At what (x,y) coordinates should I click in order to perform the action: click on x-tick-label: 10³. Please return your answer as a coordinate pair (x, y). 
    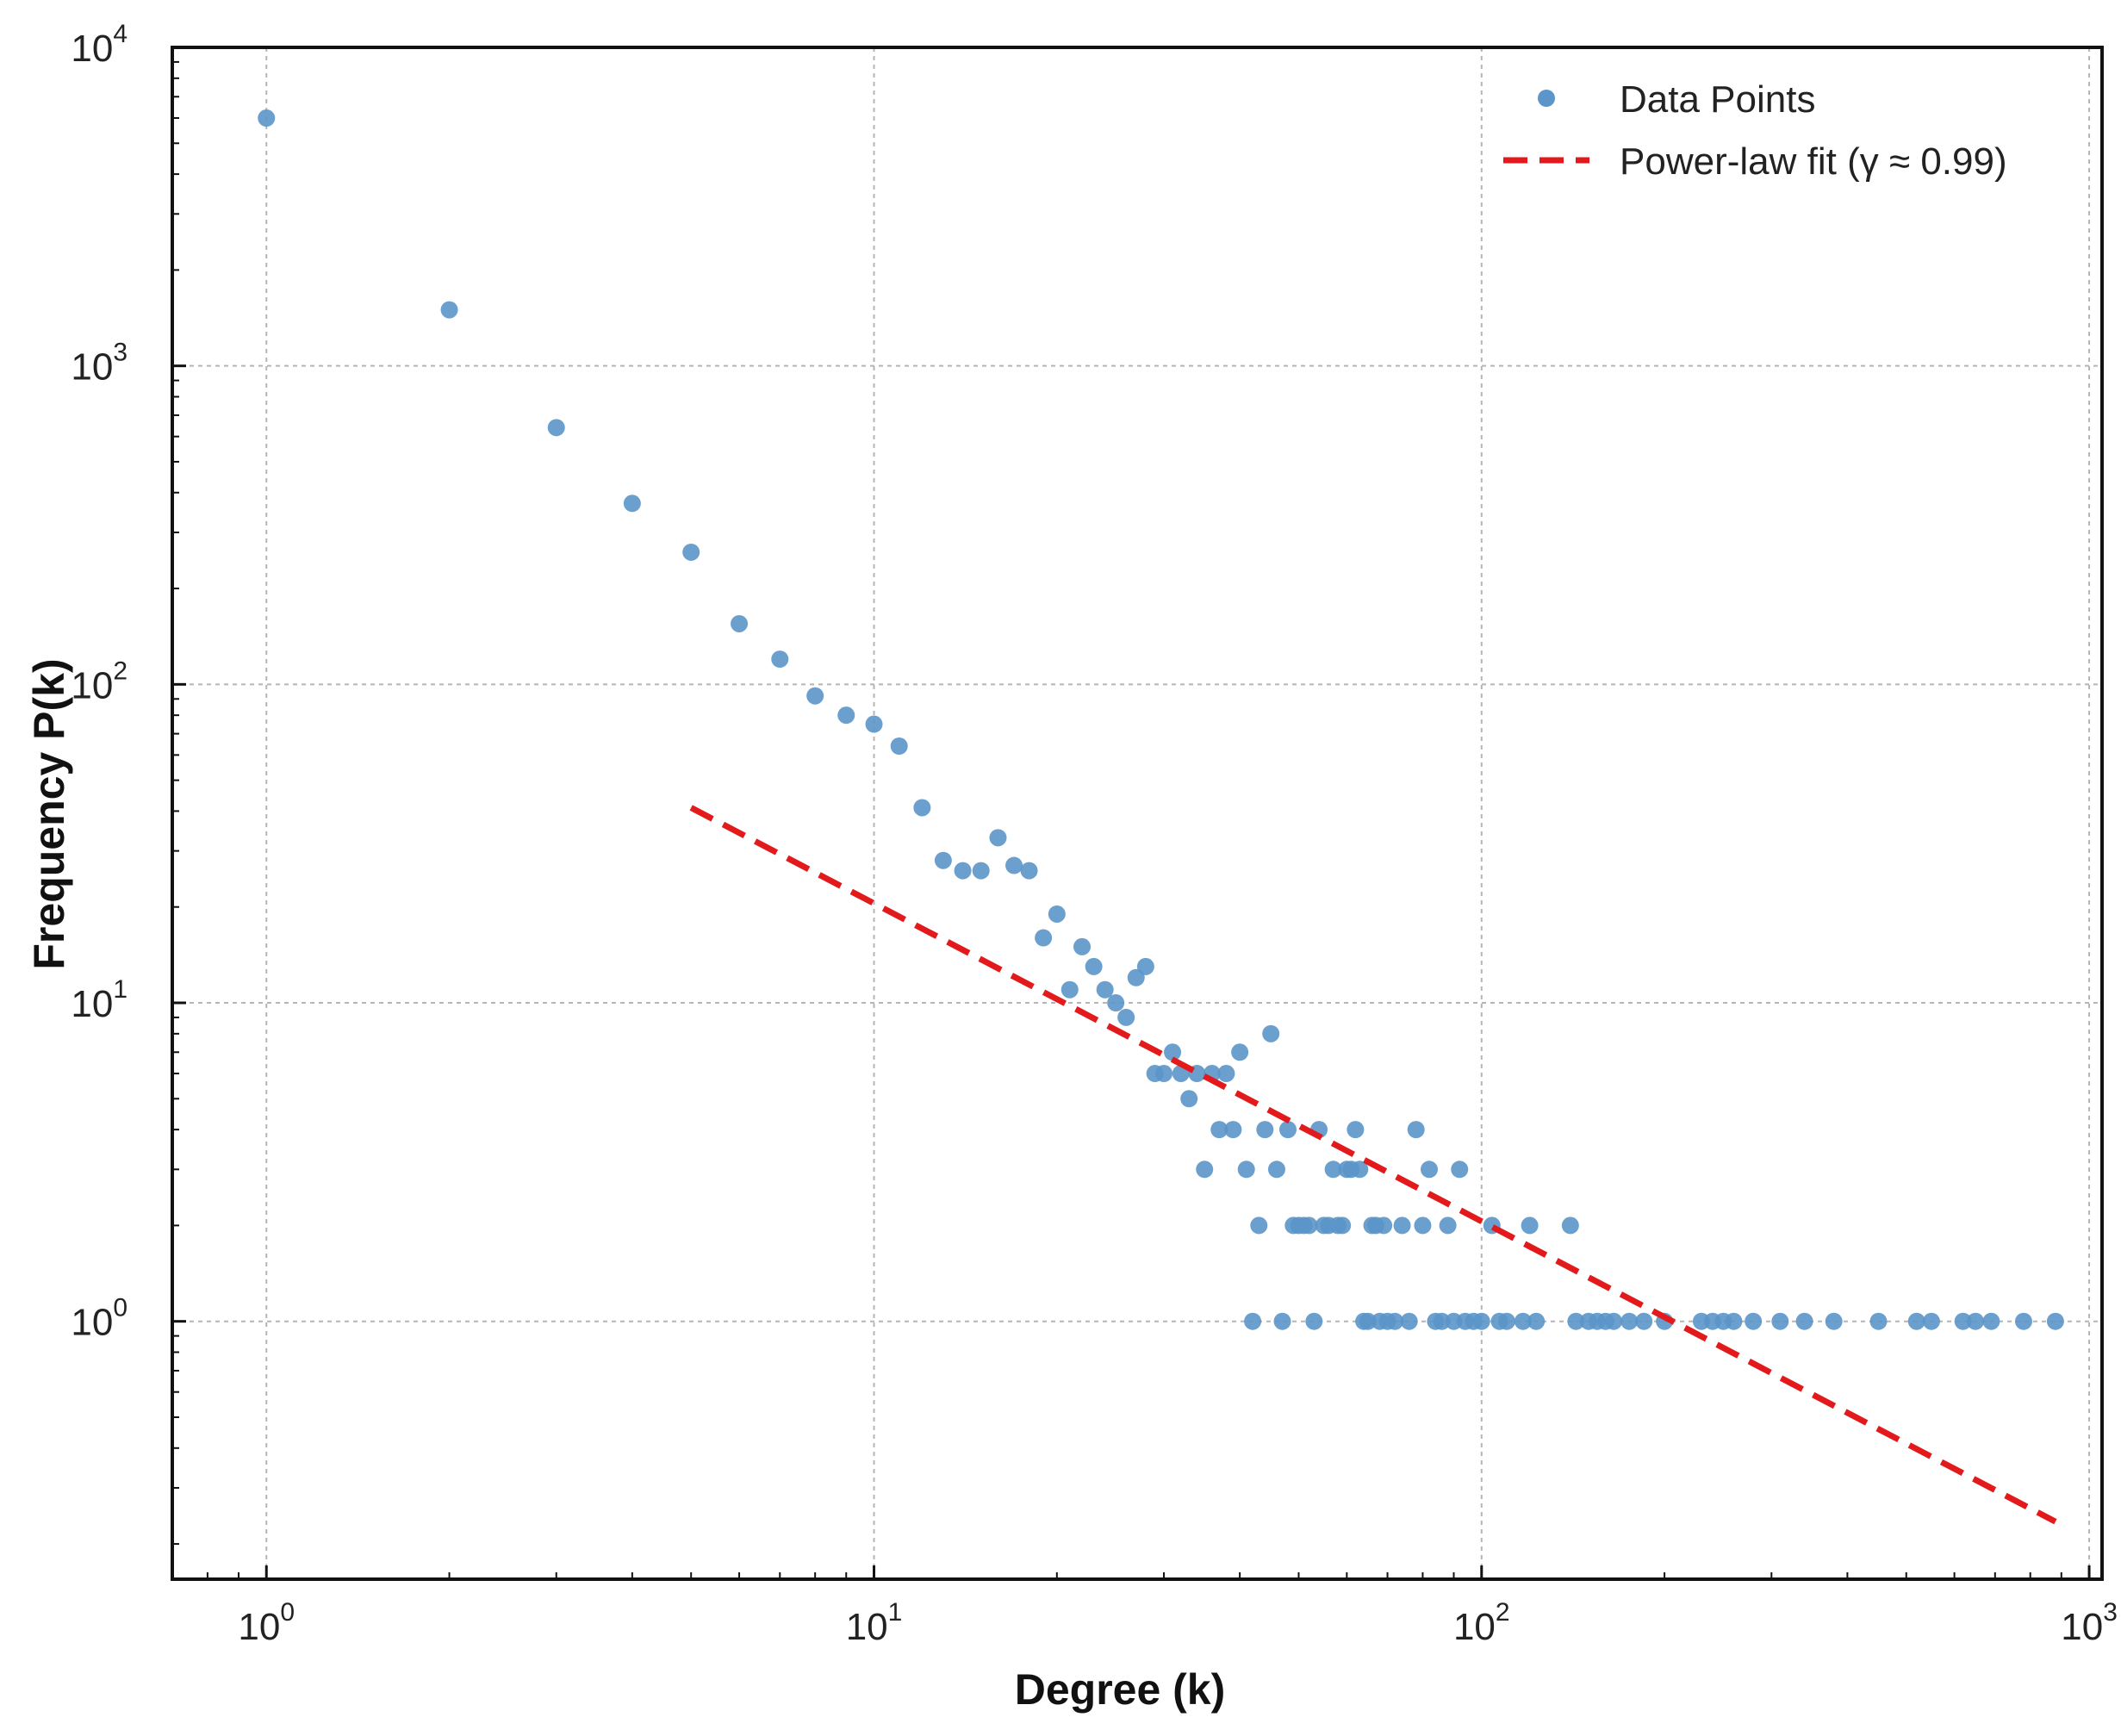
    Looking at the image, I should click on (2089, 1623).